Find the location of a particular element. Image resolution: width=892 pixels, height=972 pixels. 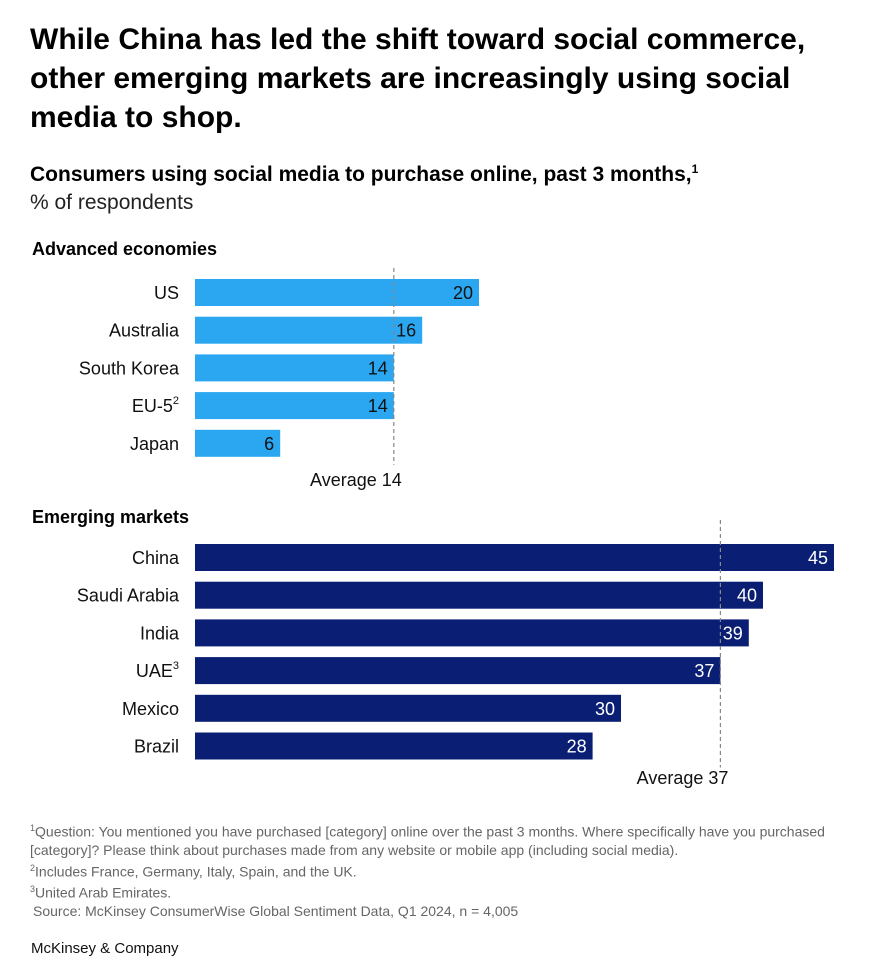

bar-value-label: 40 is located at coordinates (747, 596).